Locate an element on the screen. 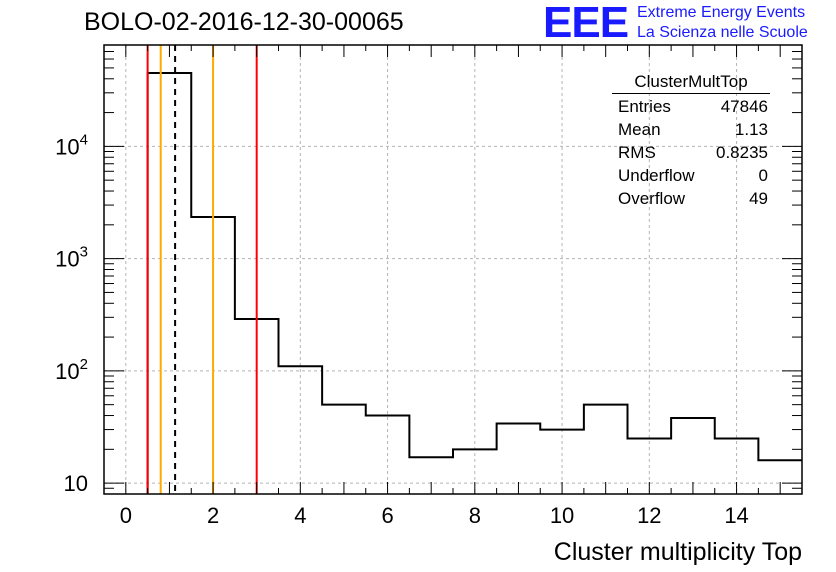 Image resolution: width=836 pixels, height=572 pixels. y-tick-exponent: 3 is located at coordinates (84, 252).